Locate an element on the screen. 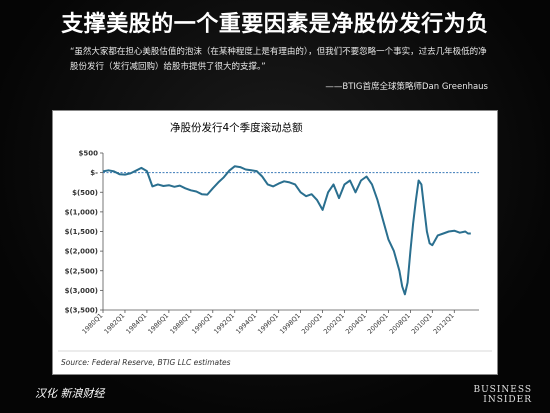 The width and height of the screenshot is (550, 413). x-tick-label: 1992Q1 is located at coordinates (224, 324).